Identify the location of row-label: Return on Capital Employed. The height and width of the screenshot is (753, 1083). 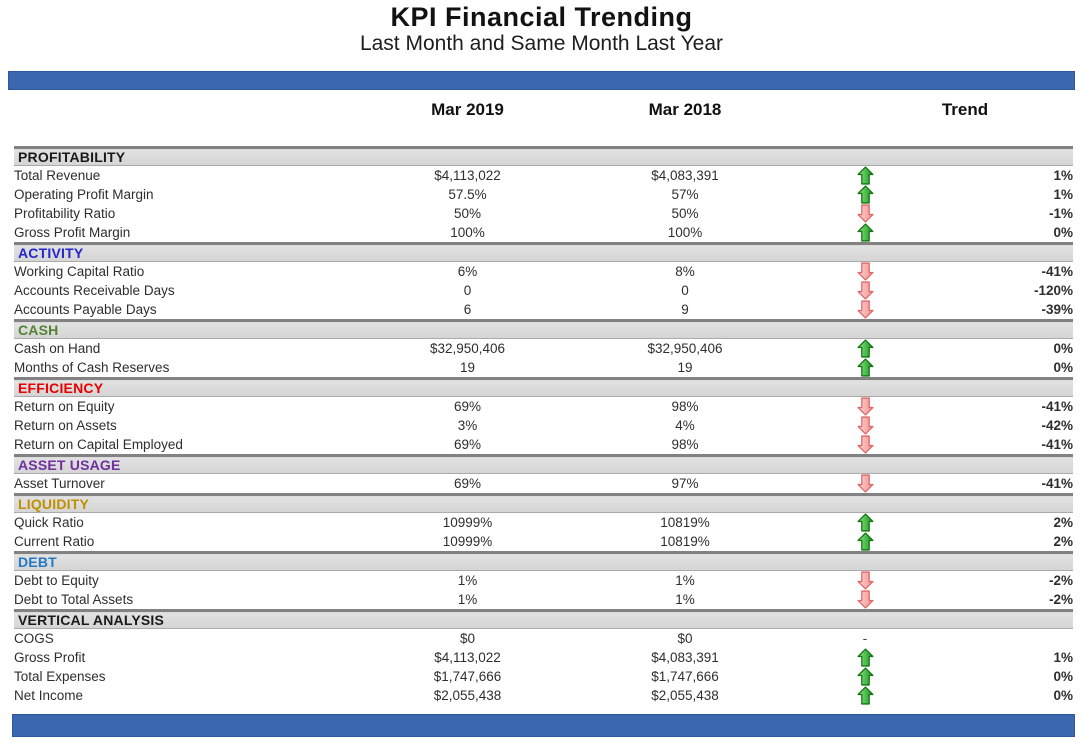
(98, 444).